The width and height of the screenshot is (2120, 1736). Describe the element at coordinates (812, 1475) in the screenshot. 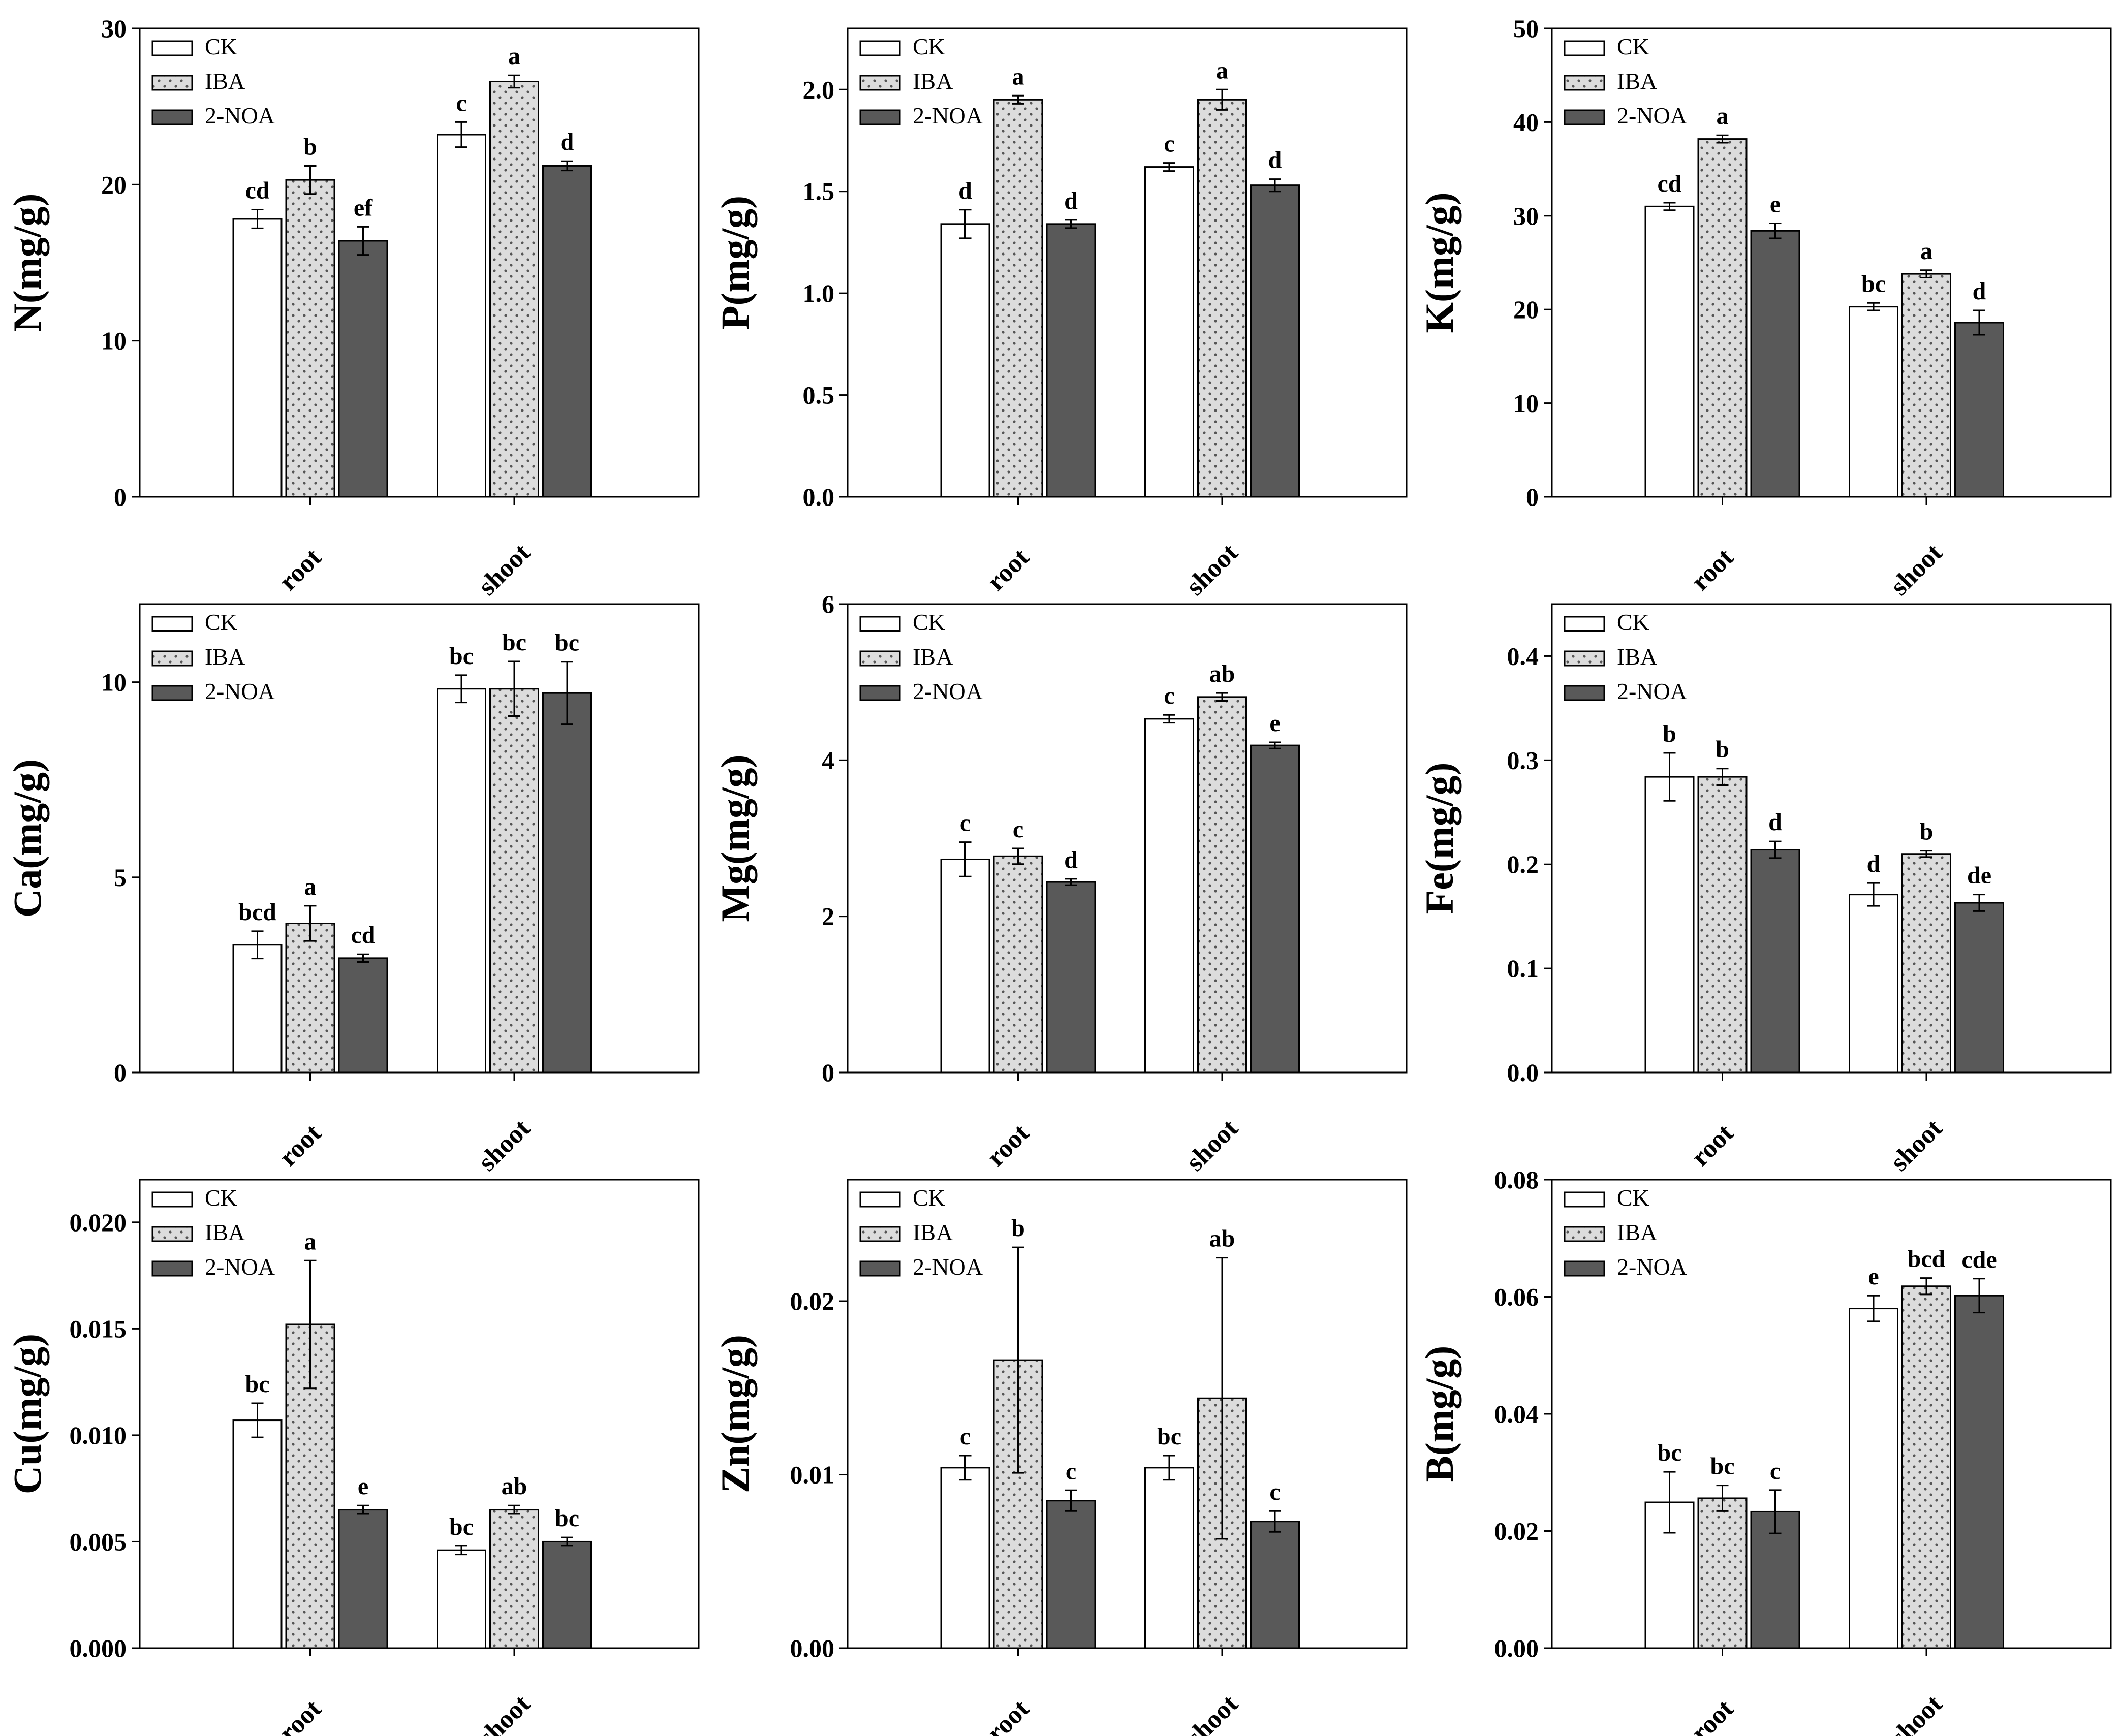

I see `y-tick-label: 0.01` at that location.